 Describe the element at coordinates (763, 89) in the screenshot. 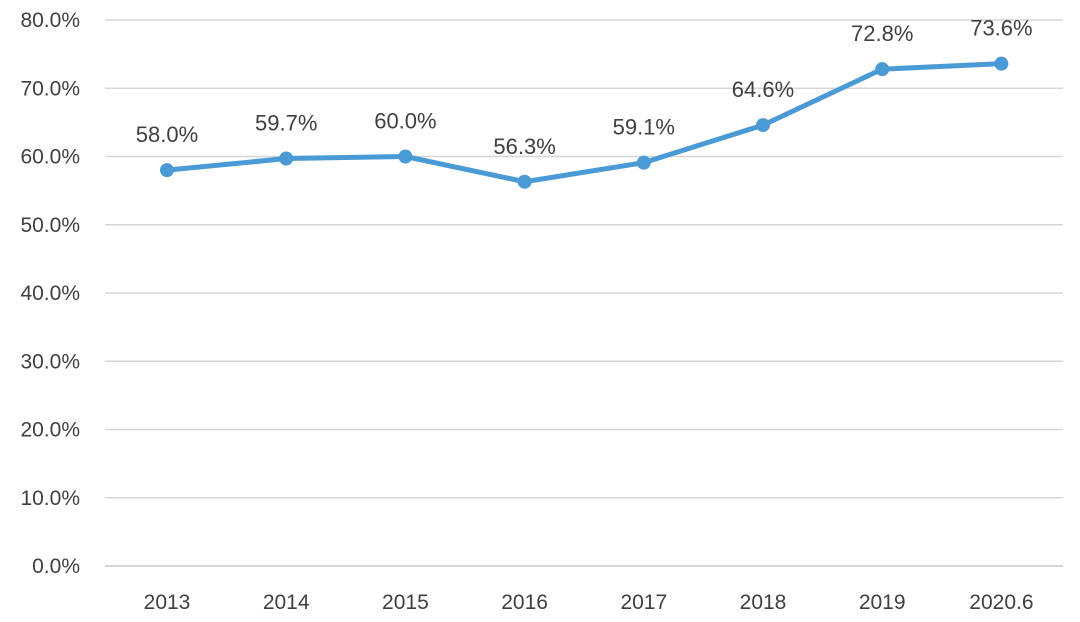

I see `data-label: 64.6%` at that location.